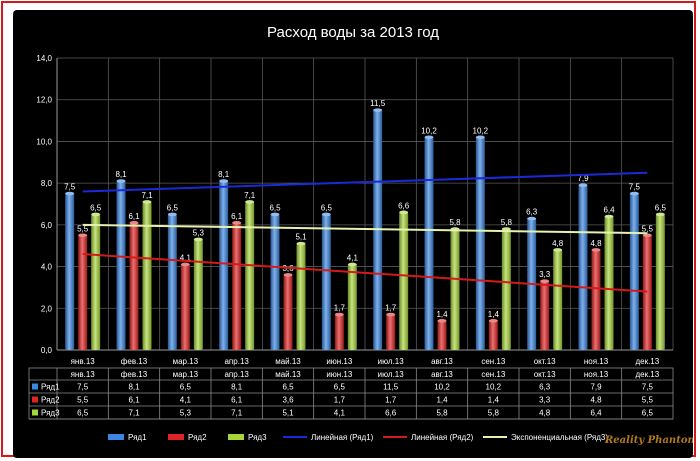 Image resolution: width=700 pixels, height=461 pixels. What do you see at coordinates (197, 437) in the screenshot?
I see `legend-label: Ряд2` at bounding box center [197, 437].